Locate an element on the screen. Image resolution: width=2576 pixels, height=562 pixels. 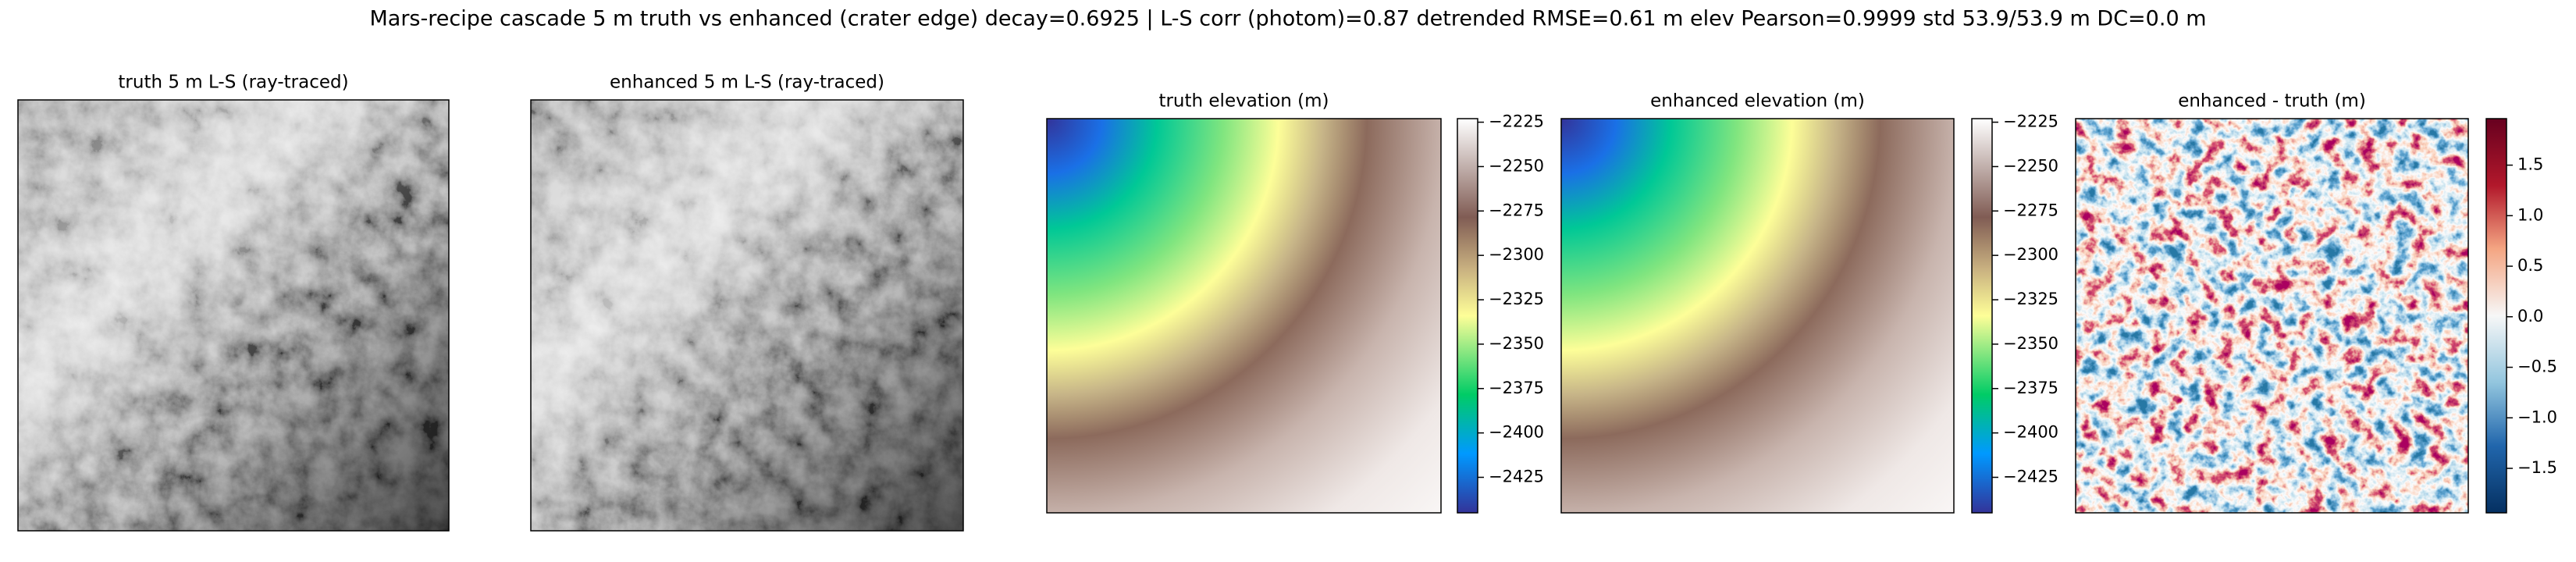
colorbar-tick-label: −1.5 is located at coordinates (2537, 468).